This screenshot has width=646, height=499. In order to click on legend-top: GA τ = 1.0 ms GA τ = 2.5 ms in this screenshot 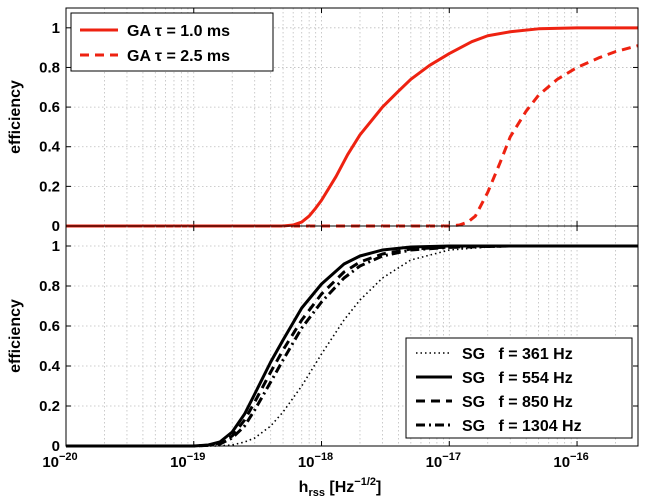, I will do `click(172, 42)`.